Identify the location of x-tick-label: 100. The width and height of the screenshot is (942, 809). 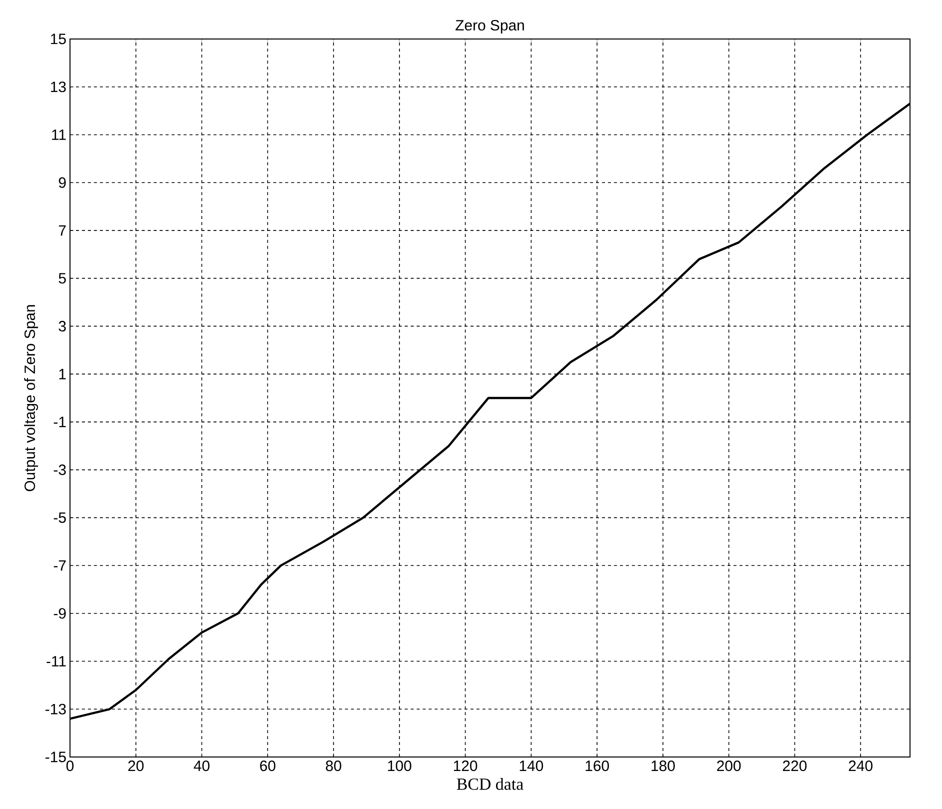
(400, 766).